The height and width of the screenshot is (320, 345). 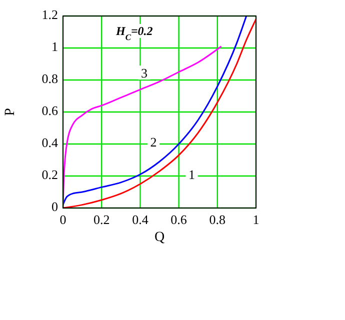 What do you see at coordinates (50, 142) in the screenshot?
I see `y-tick-label: 0.4` at bounding box center [50, 142].